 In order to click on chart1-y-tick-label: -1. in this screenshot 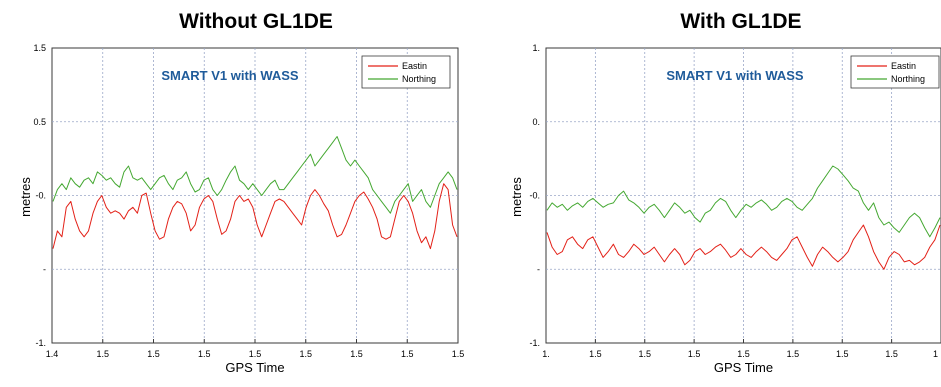, I will do `click(40, 343)`.